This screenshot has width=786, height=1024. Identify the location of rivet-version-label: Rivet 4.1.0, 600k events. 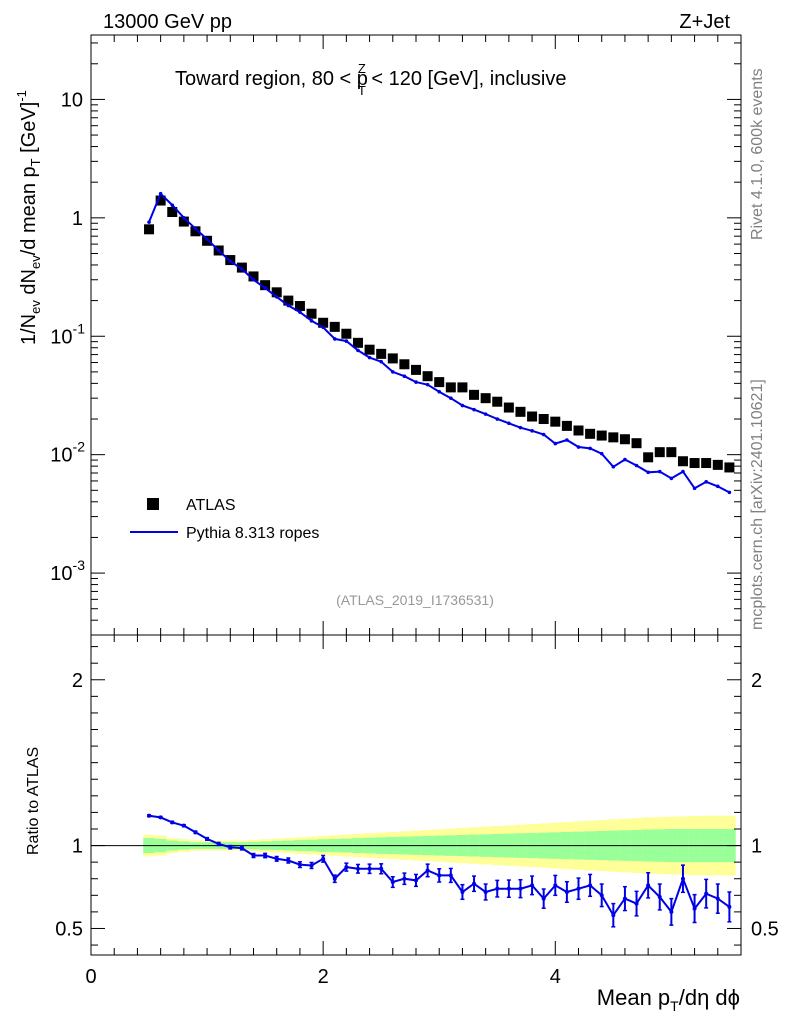
(757, 154).